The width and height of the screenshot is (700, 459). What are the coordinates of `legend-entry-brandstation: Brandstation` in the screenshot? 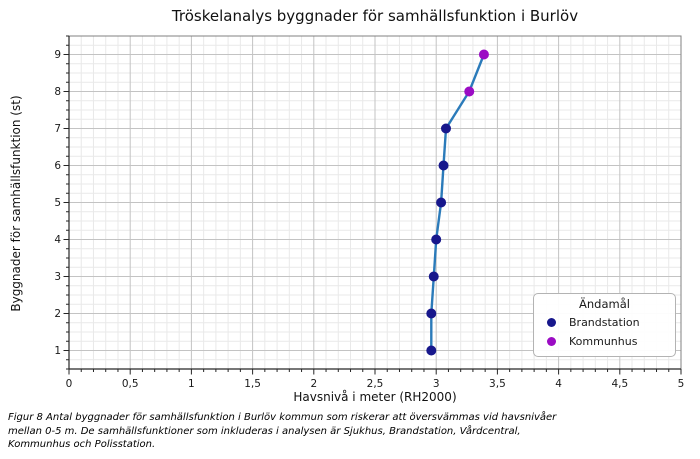 It's located at (604, 322).